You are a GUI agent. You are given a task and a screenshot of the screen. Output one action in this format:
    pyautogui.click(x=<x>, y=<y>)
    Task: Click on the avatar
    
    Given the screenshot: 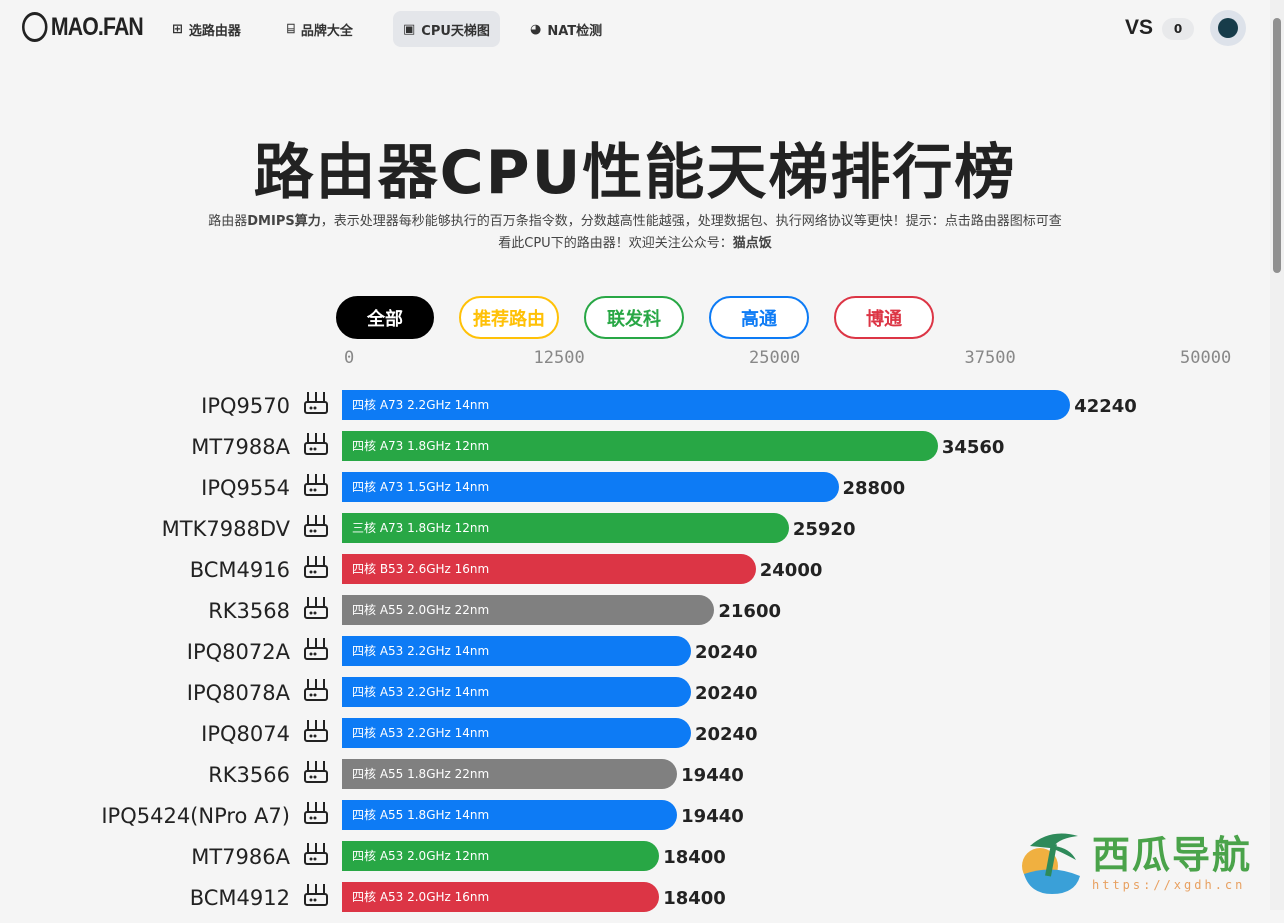 What is the action you would take?
    pyautogui.click(x=1228, y=28)
    